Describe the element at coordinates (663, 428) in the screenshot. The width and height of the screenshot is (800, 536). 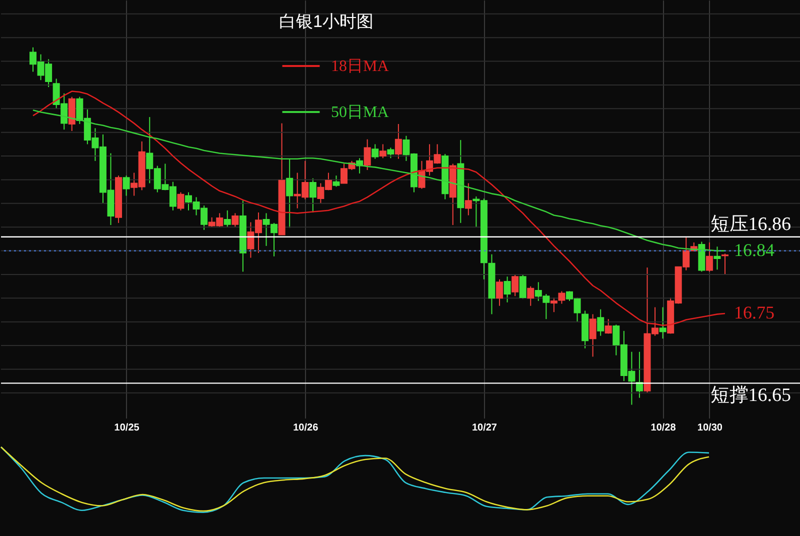
I see `x-tick-label: 10/28` at that location.